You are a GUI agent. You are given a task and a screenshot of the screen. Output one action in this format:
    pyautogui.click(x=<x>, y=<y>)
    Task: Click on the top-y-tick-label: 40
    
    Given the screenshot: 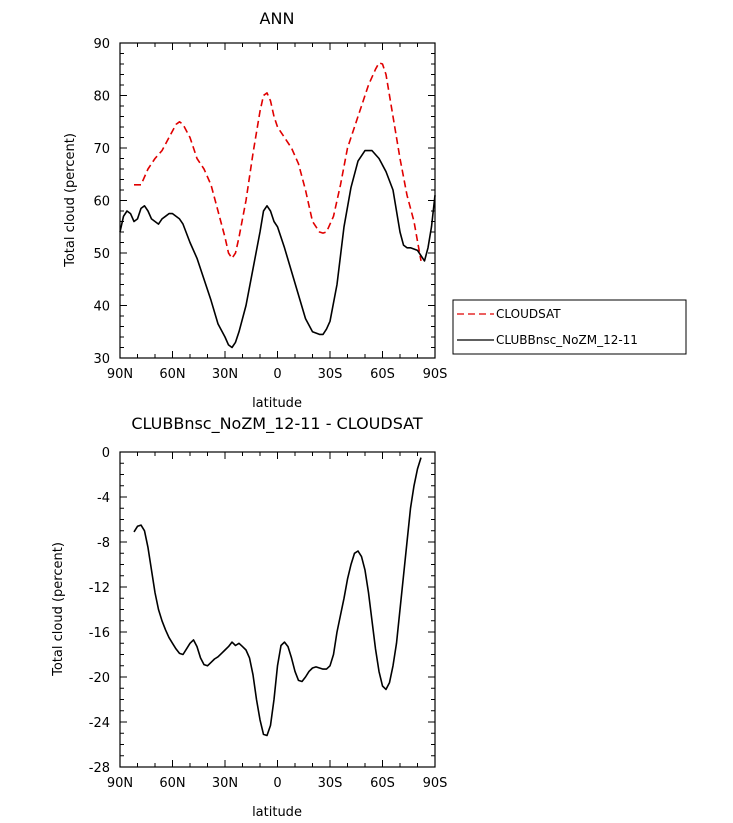 What is the action you would take?
    pyautogui.click(x=101, y=307)
    